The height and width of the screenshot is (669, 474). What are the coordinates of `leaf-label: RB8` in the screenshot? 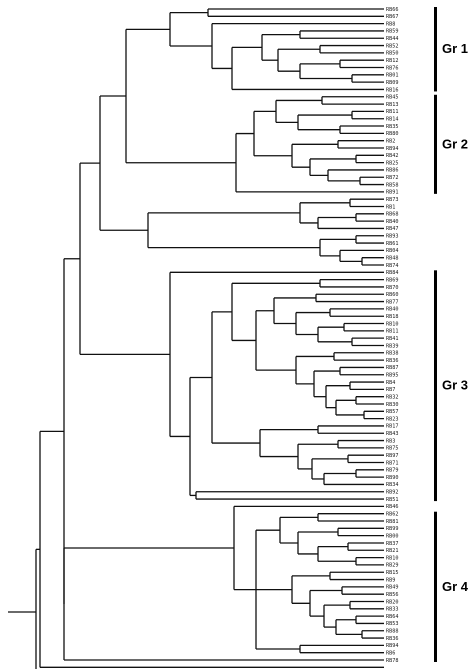 It's located at (390, 24).